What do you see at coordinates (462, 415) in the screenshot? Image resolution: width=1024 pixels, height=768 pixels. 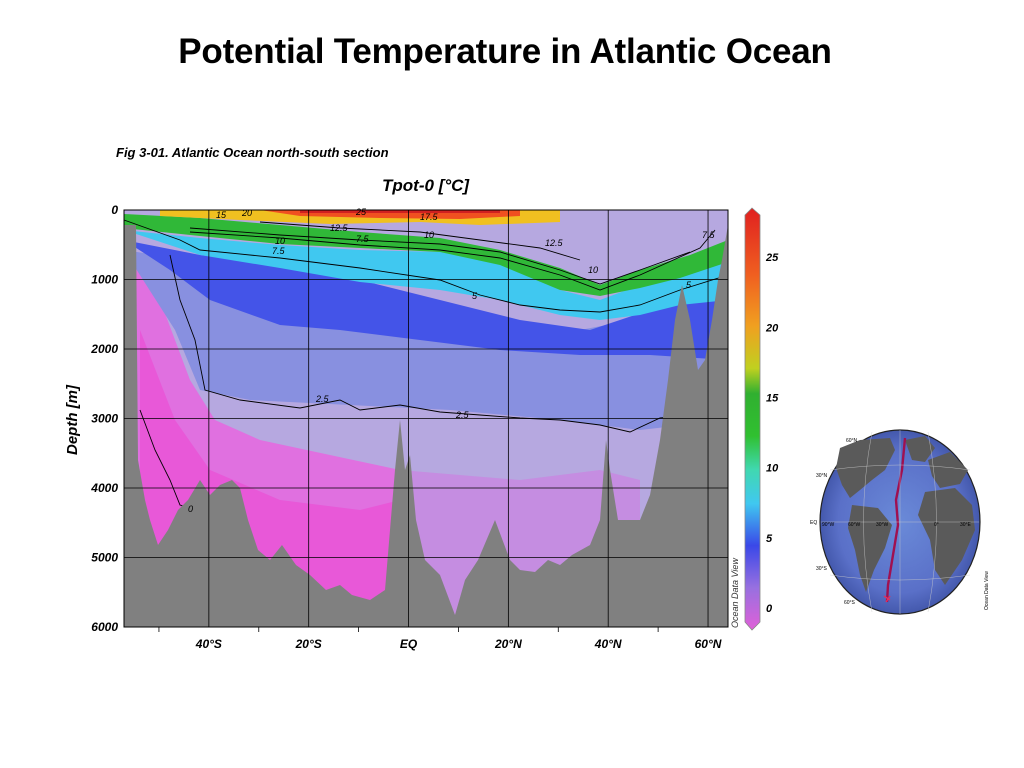 I see `contour-label-2-5b: 2.5` at bounding box center [462, 415].